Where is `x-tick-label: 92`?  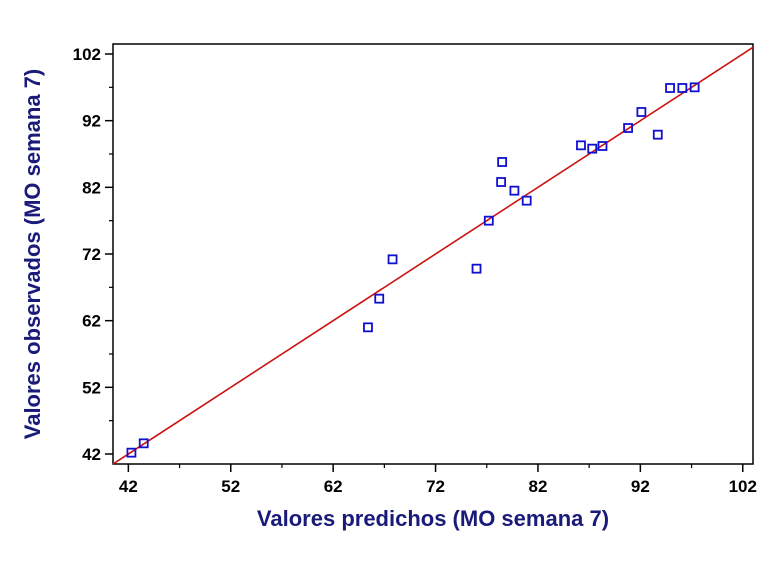 x-tick-label: 92 is located at coordinates (640, 486).